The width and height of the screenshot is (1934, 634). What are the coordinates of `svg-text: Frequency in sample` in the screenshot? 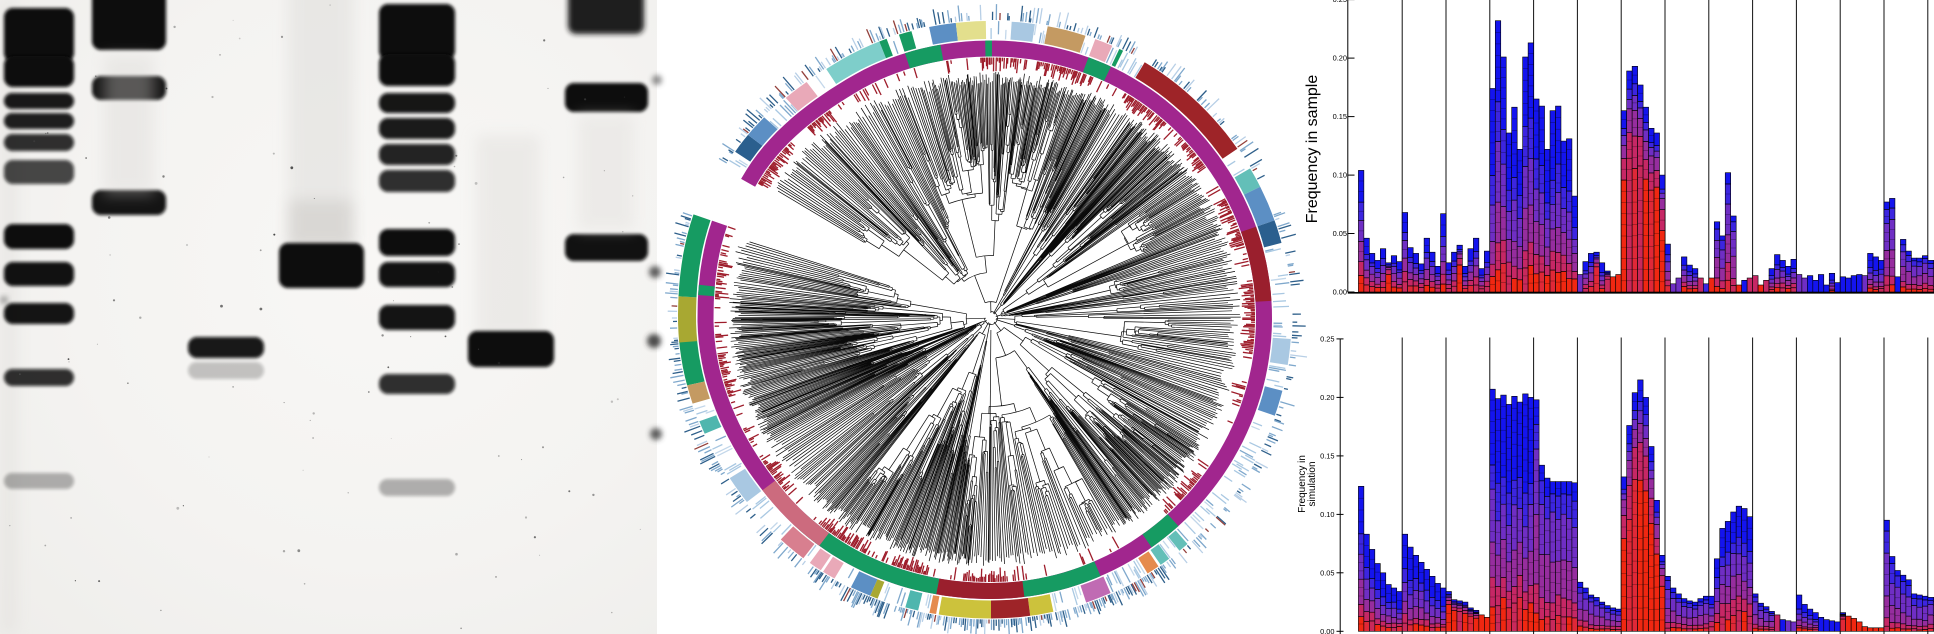 It's located at (1312, 149).